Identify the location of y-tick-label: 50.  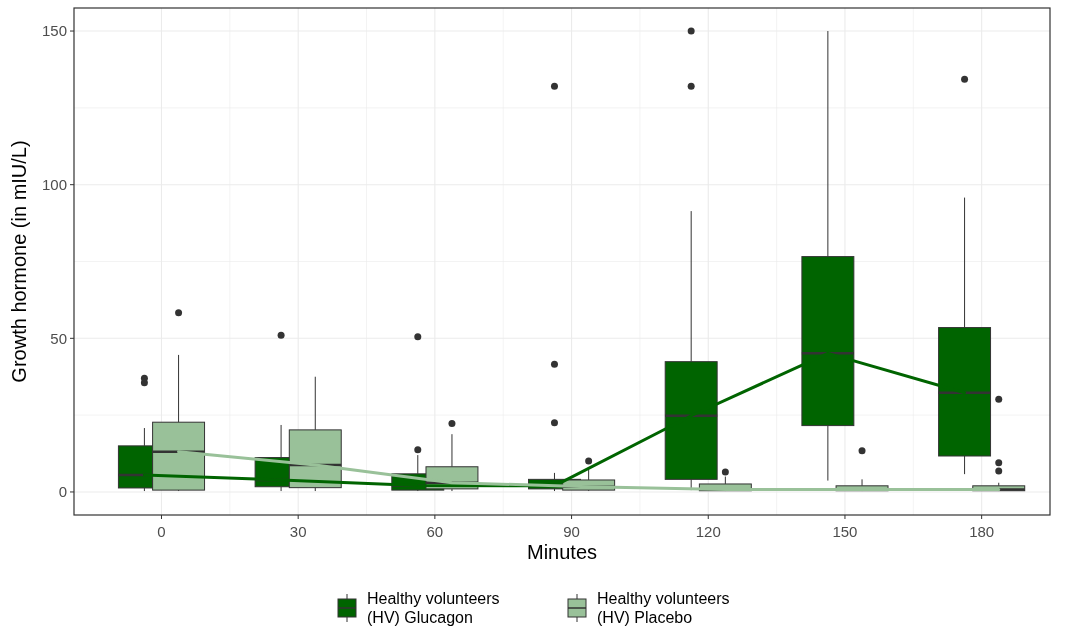
(58, 338).